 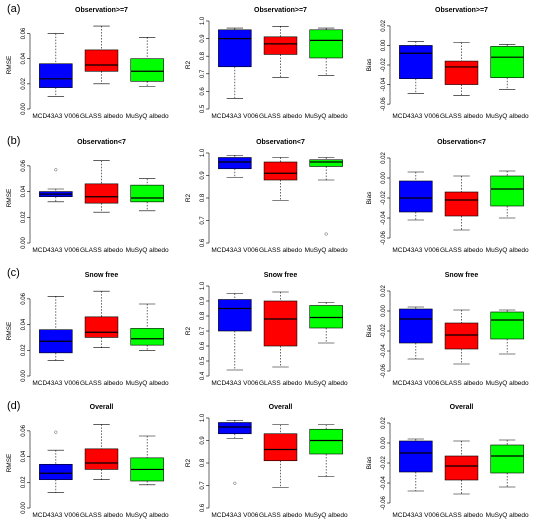 I want to click on panel-title: Observation>=7, so click(x=101, y=10).